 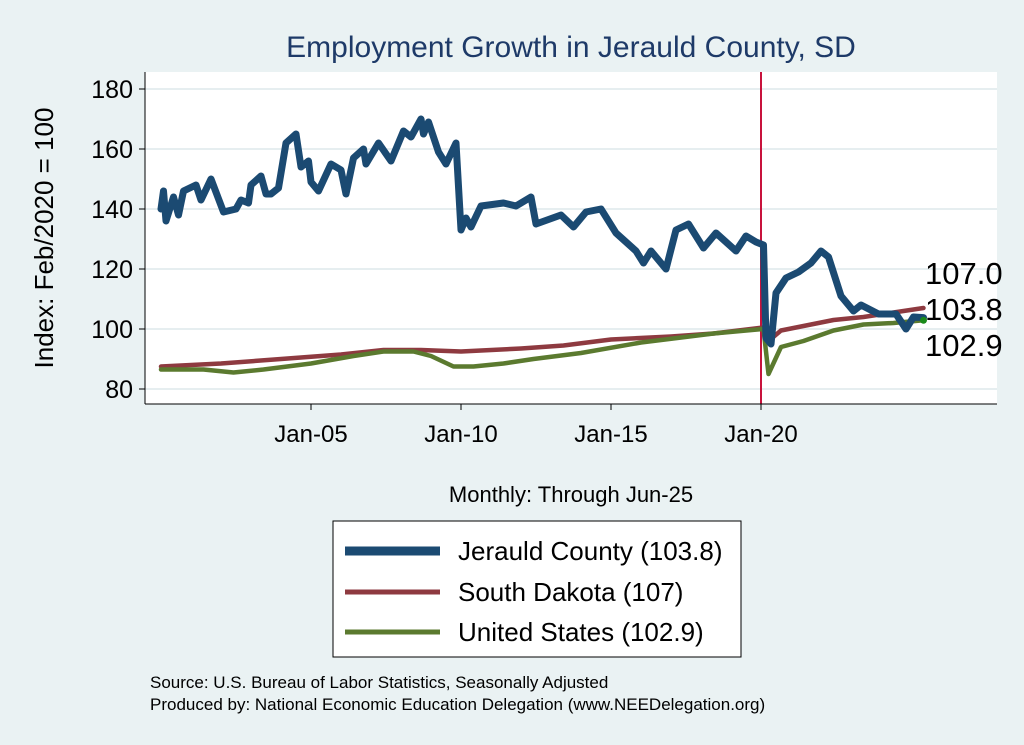 I want to click on end-value-label: 107.0, so click(x=964, y=273).